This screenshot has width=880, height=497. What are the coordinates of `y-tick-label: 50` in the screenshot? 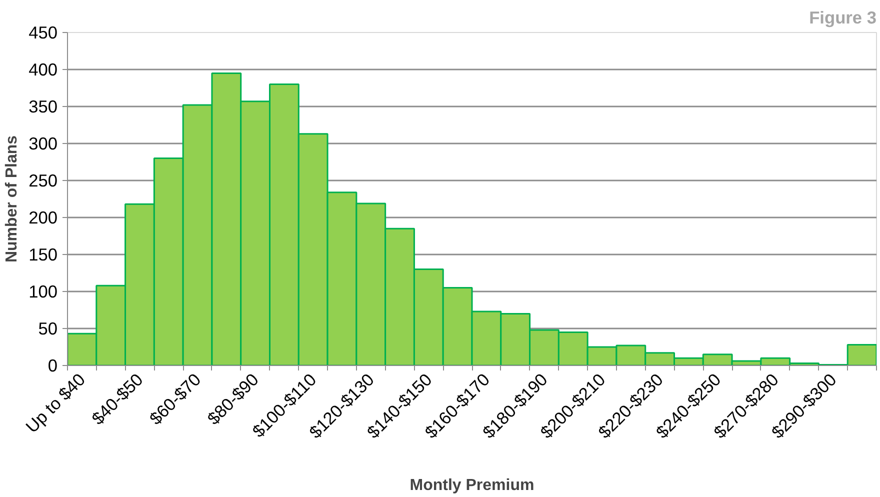 It's located at (48, 328).